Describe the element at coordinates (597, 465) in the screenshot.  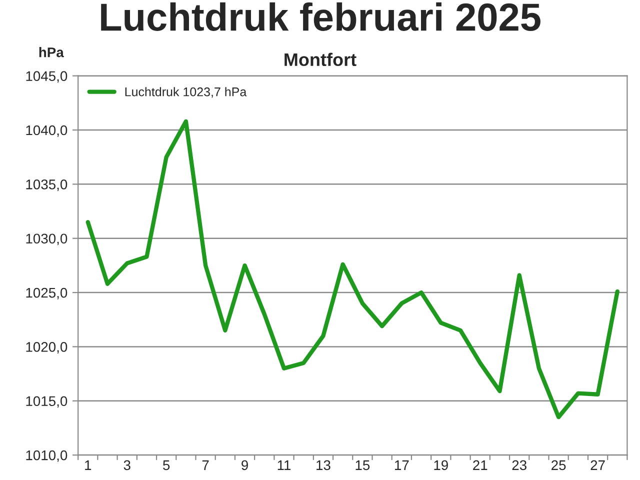
I see `x-tick-label: 27` at that location.